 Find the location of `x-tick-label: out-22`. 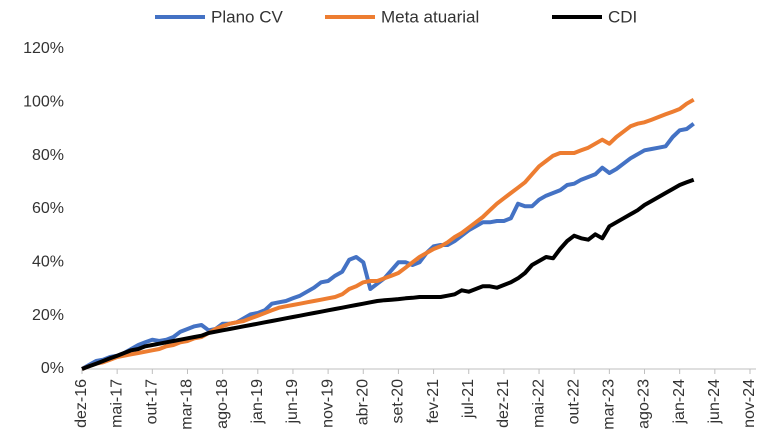

x-tick-label: out-22 is located at coordinates (573, 401).